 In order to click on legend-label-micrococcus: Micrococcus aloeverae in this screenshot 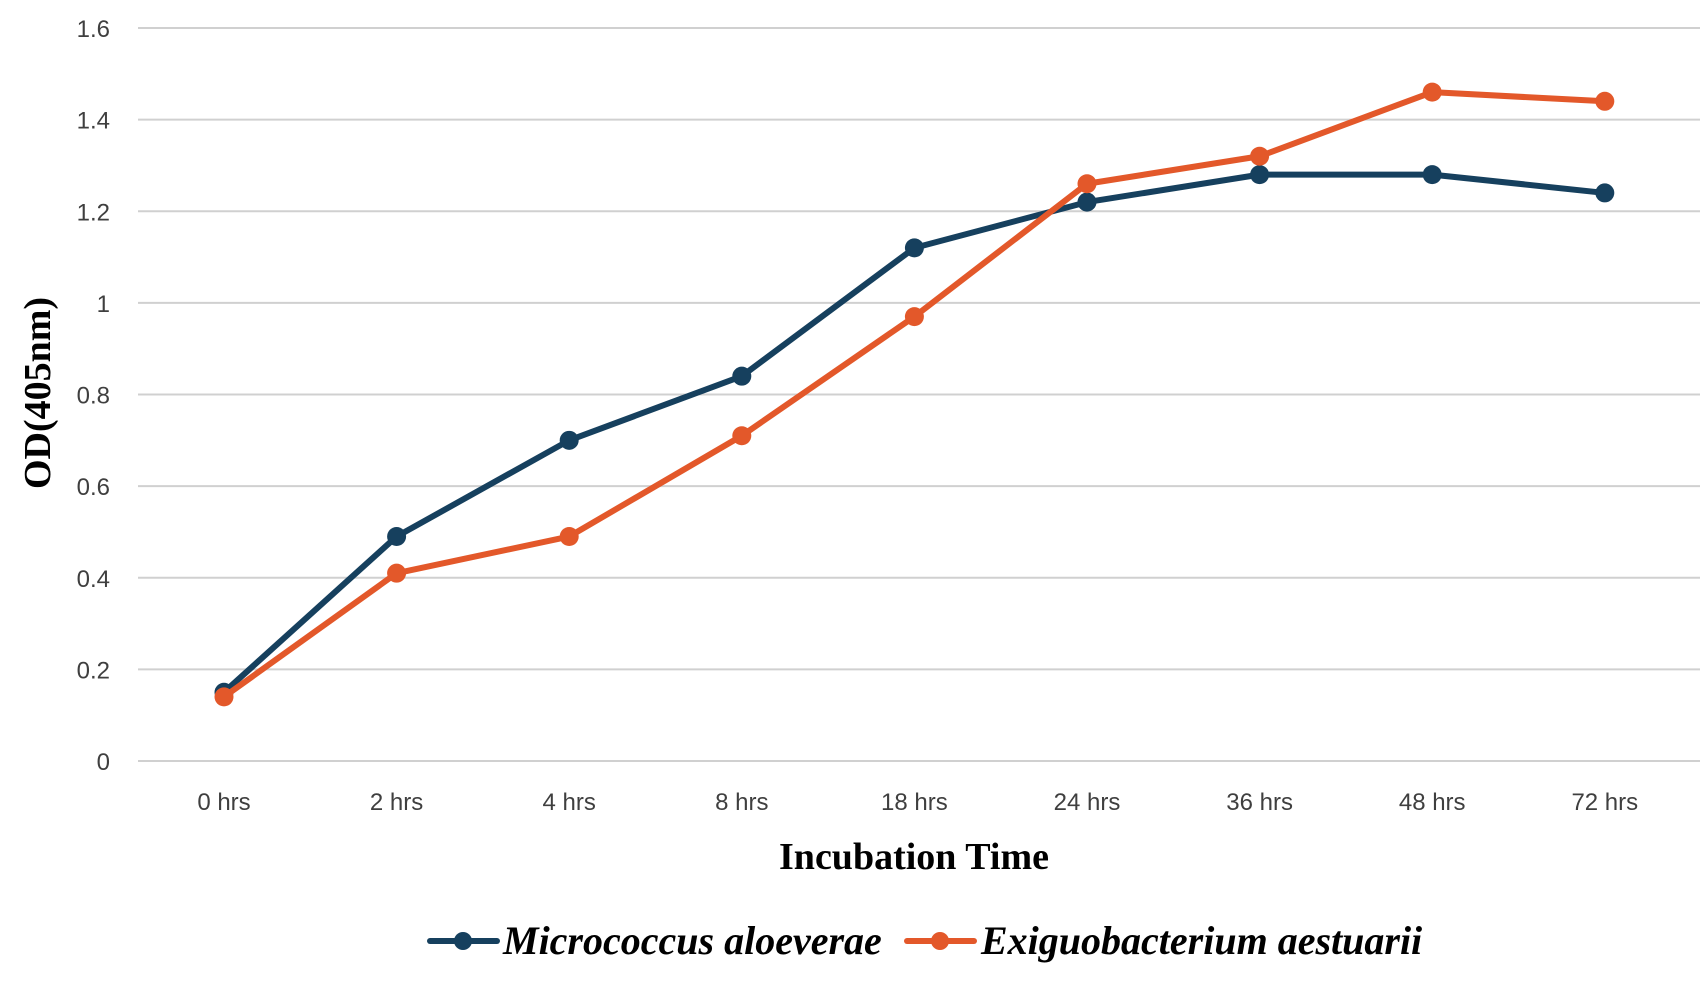, I will do `click(692, 940)`.